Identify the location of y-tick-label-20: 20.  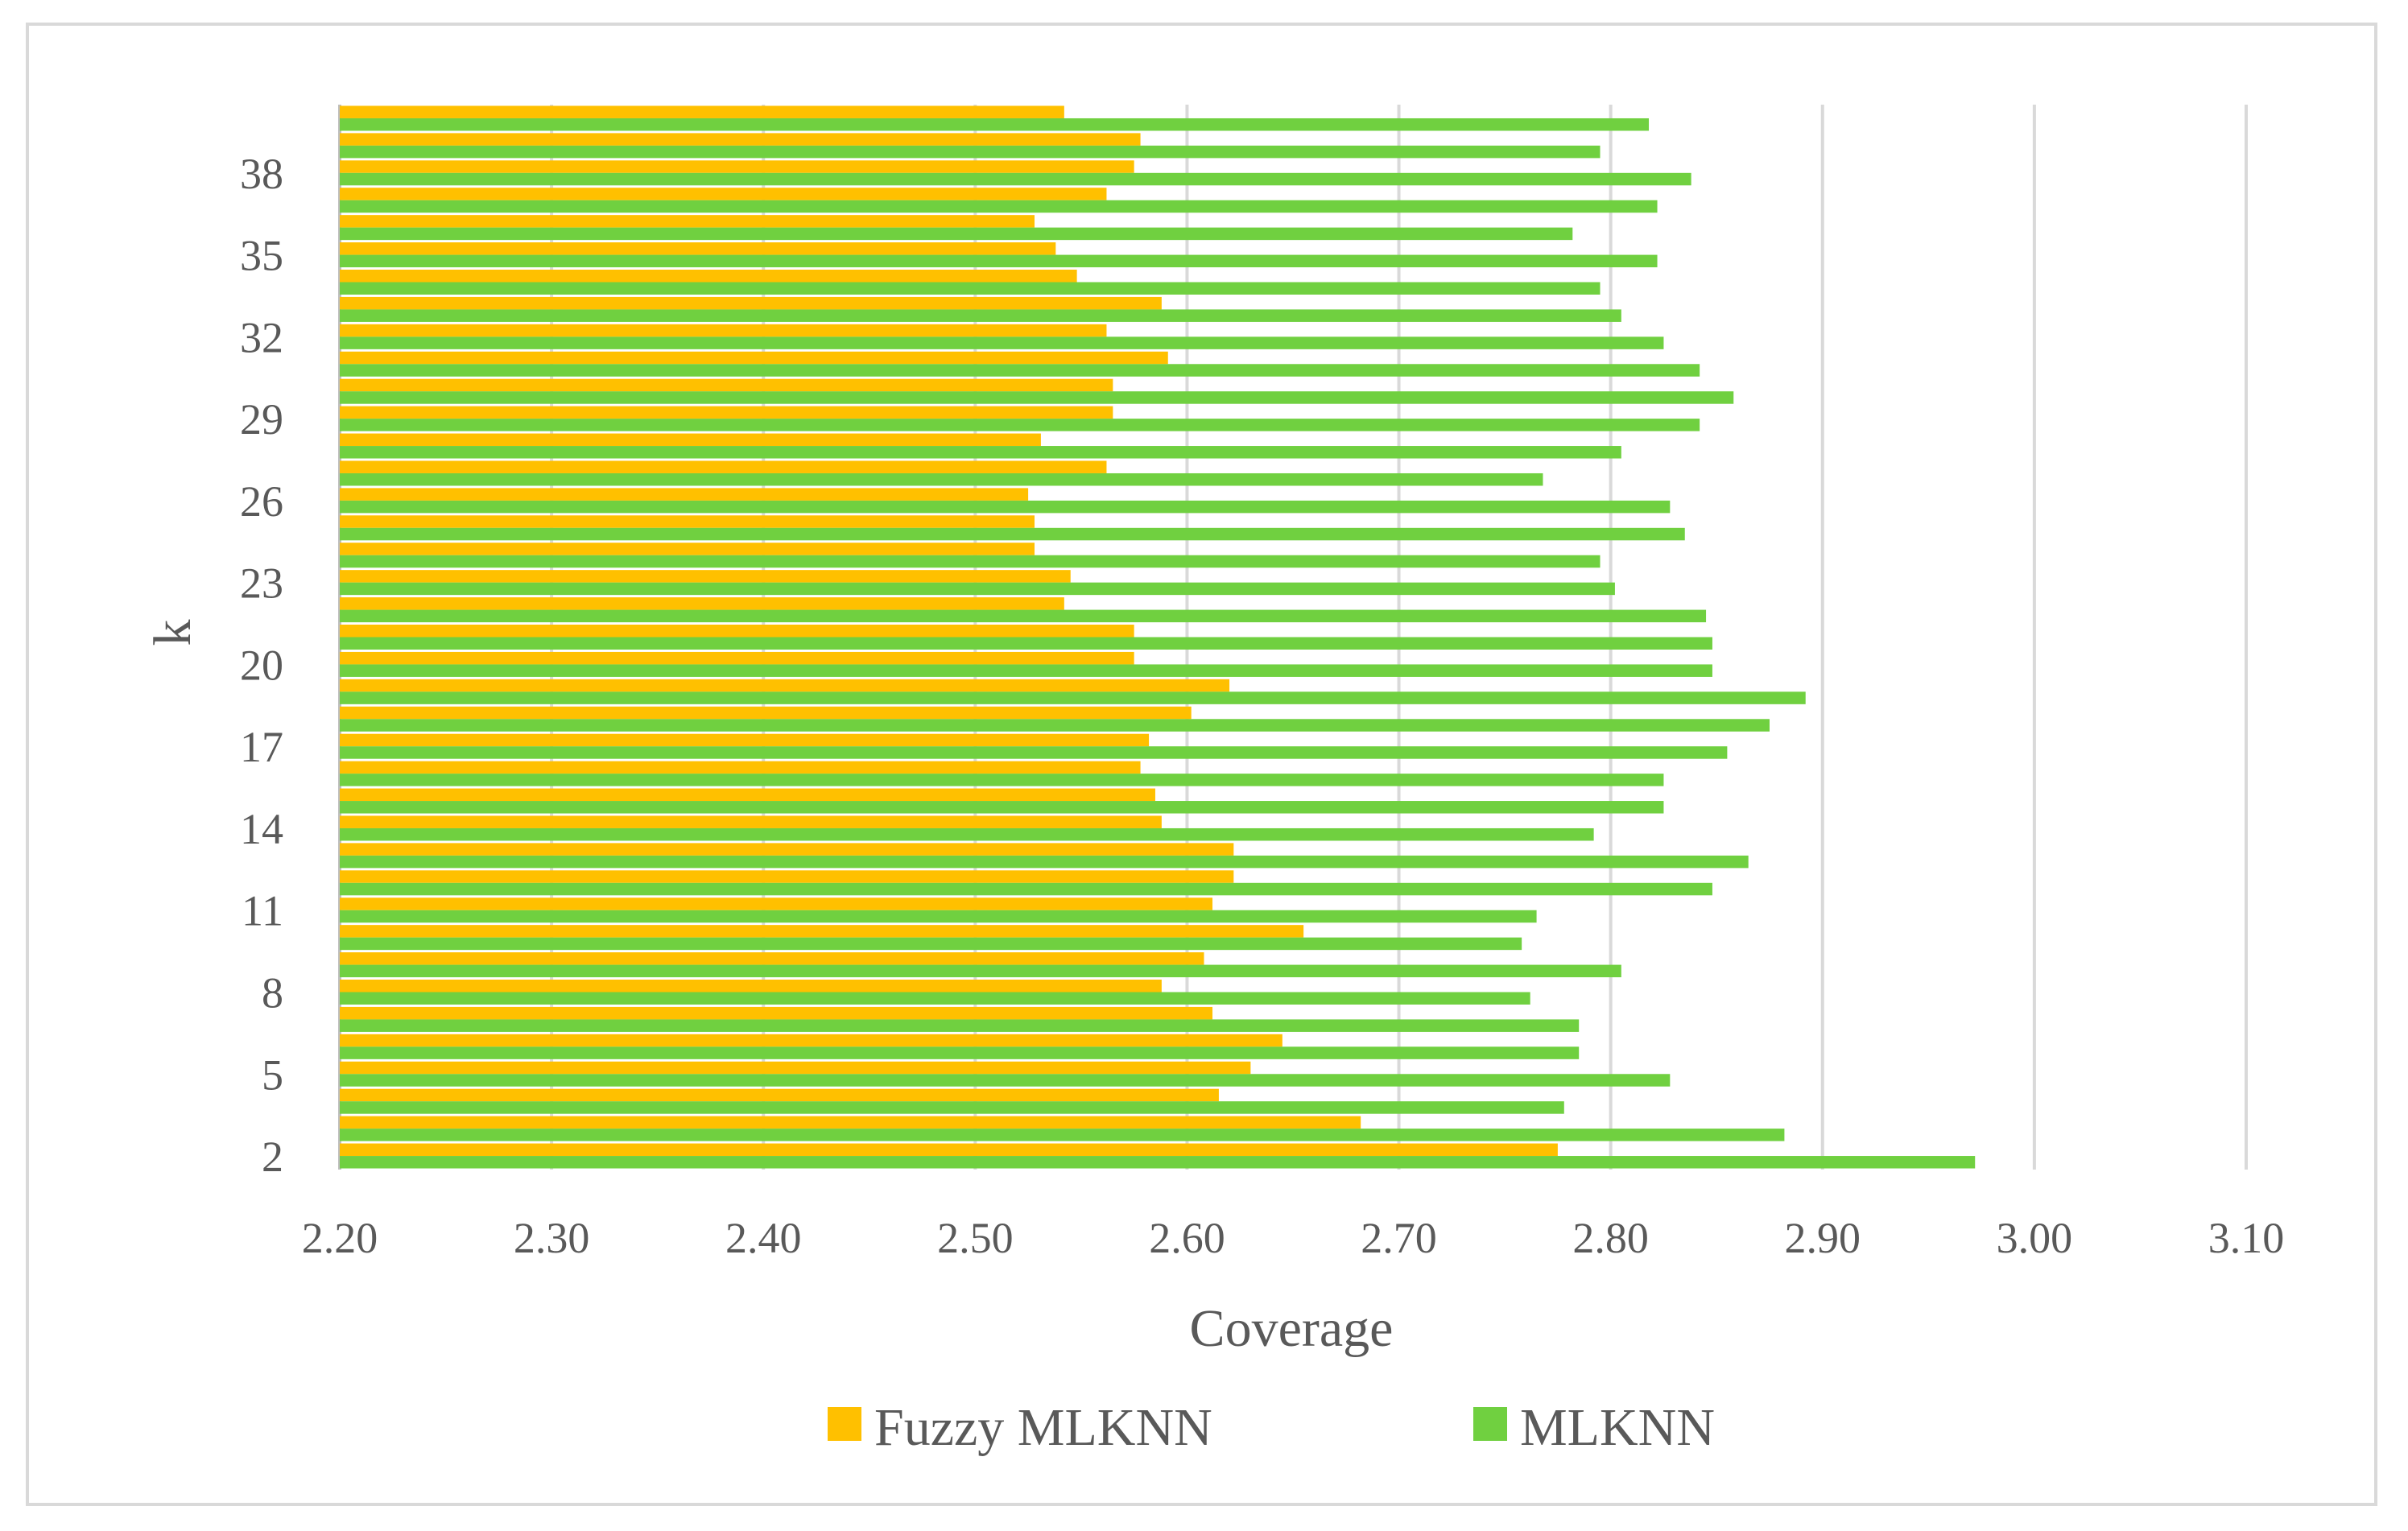
(261, 665).